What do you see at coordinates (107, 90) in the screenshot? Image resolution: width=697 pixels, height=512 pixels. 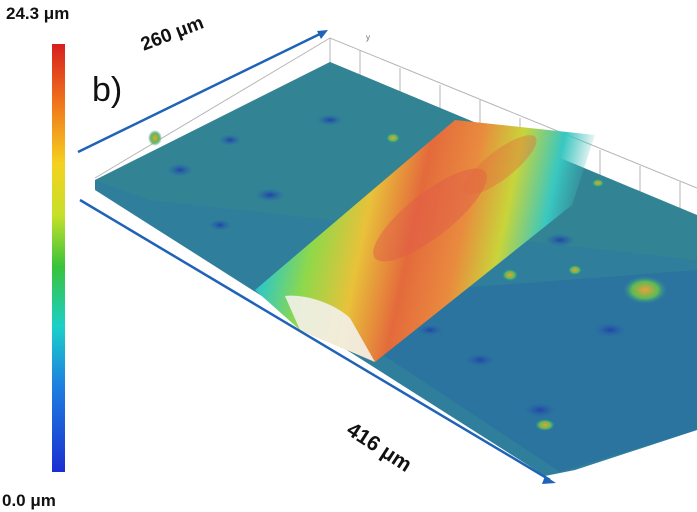 I see `panel-label: b)` at bounding box center [107, 90].